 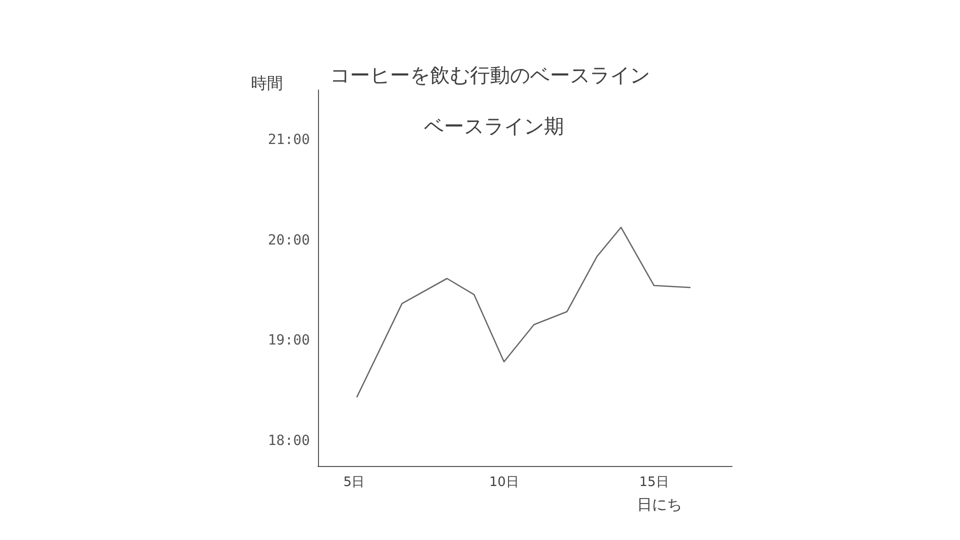 What do you see at coordinates (659, 505) in the screenshot?
I see `x-axis-title: 日にち` at bounding box center [659, 505].